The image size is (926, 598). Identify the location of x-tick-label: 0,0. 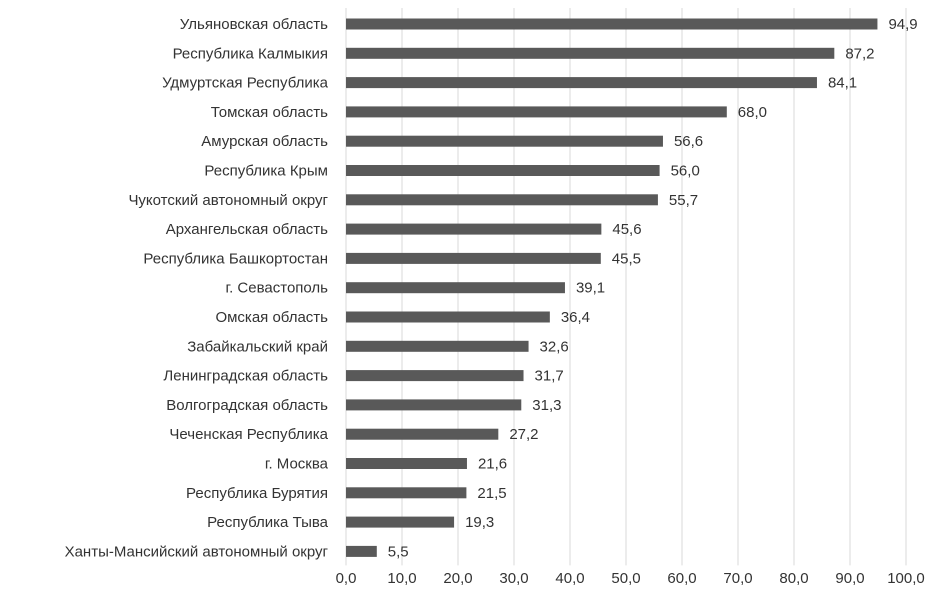
(346, 578).